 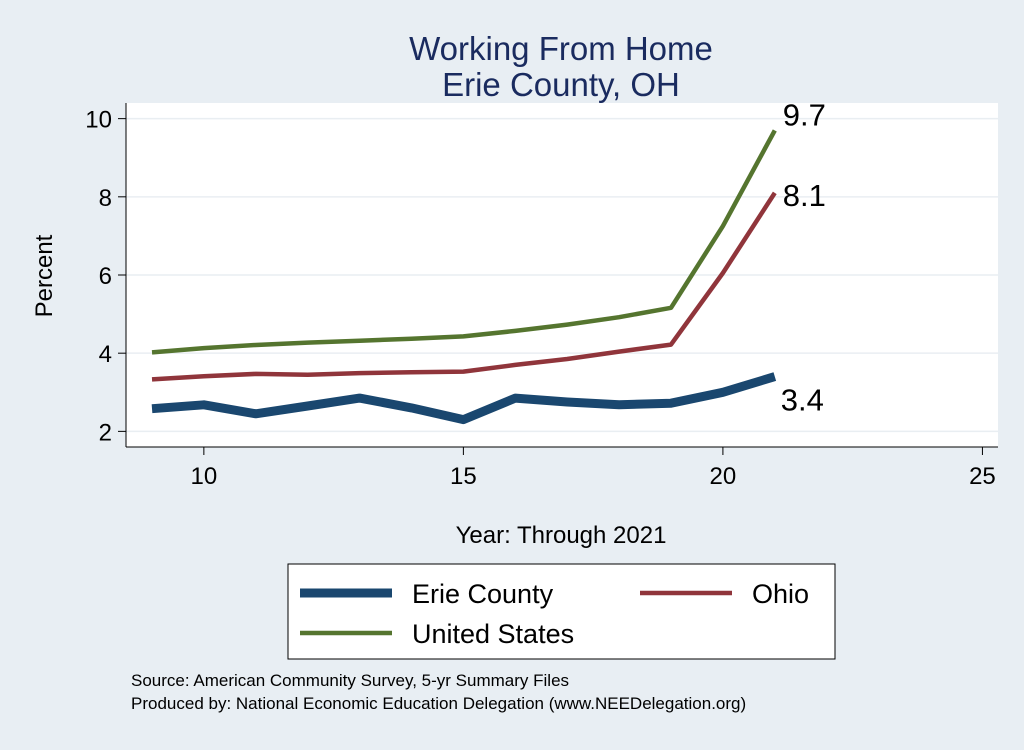 What do you see at coordinates (204, 476) in the screenshot?
I see `x-tick-label: 10` at bounding box center [204, 476].